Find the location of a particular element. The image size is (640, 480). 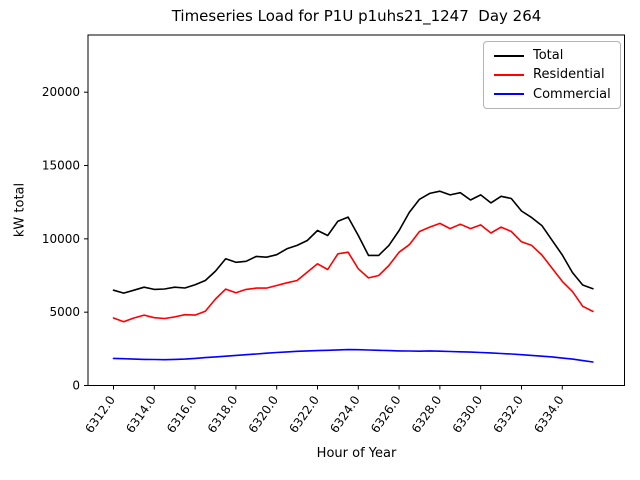

y-tick-label: 0 is located at coordinates (76, 386).